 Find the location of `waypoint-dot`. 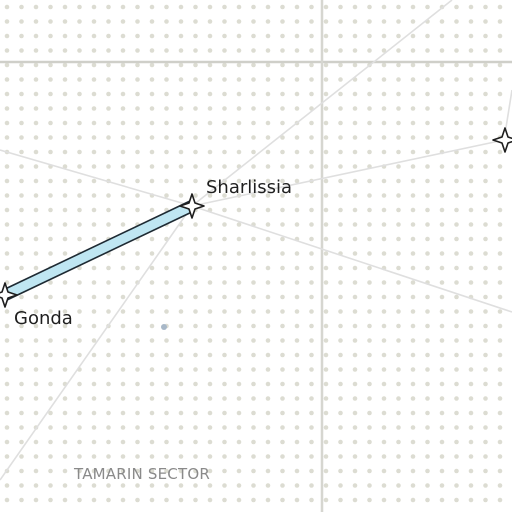

waypoint-dot is located at coordinates (164, 327).